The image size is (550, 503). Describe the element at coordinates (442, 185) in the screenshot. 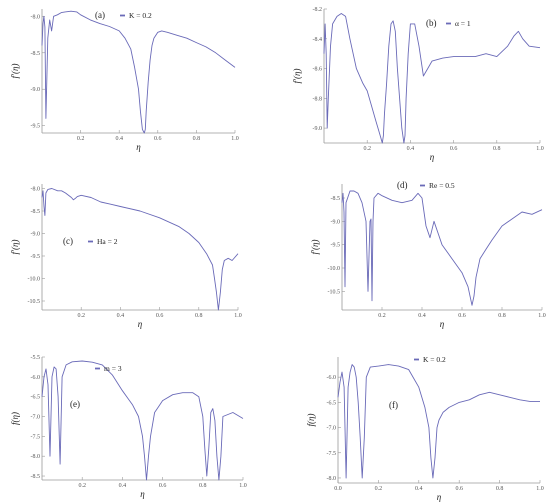

I see `legend-label: Re = 0.5` at that location.